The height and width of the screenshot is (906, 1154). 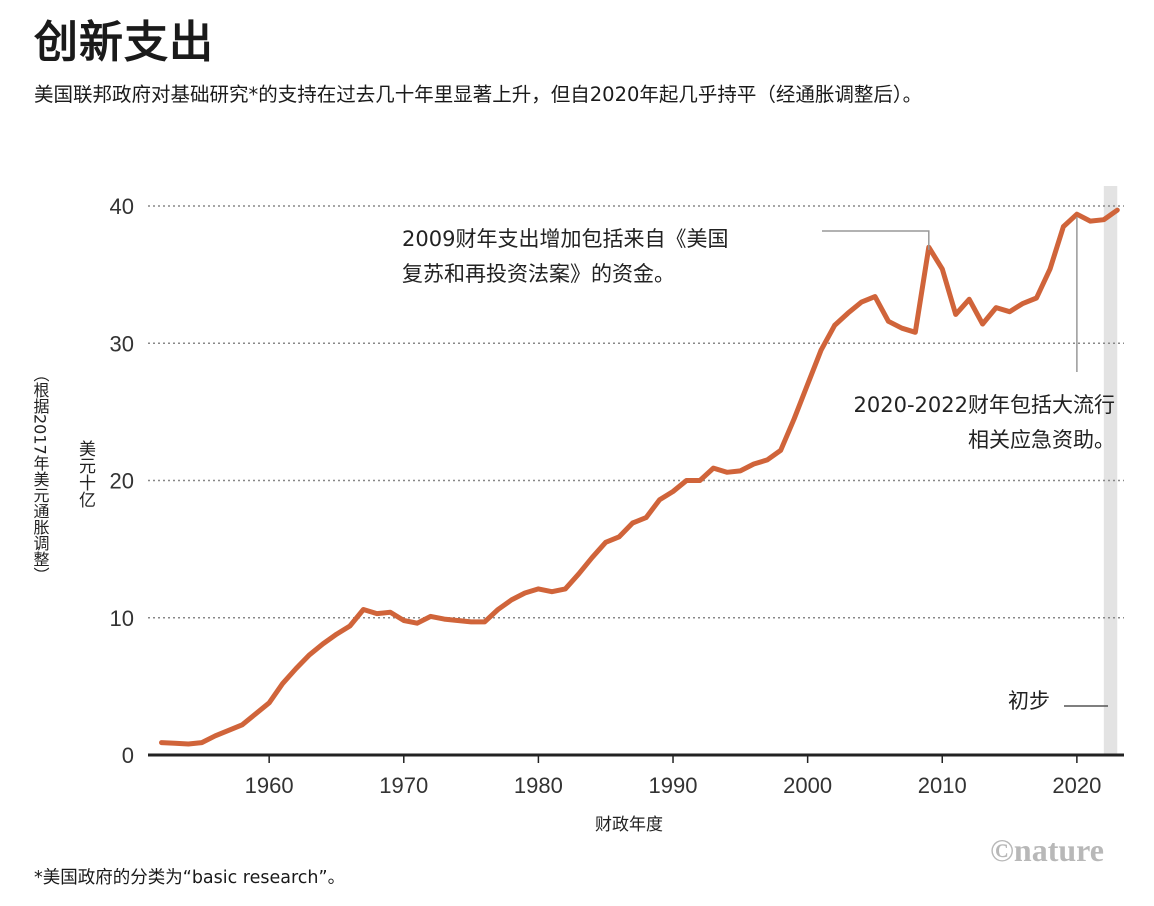 What do you see at coordinates (1041, 440) in the screenshot?
I see `annotation-2020-line2: 相关应急资助。` at bounding box center [1041, 440].